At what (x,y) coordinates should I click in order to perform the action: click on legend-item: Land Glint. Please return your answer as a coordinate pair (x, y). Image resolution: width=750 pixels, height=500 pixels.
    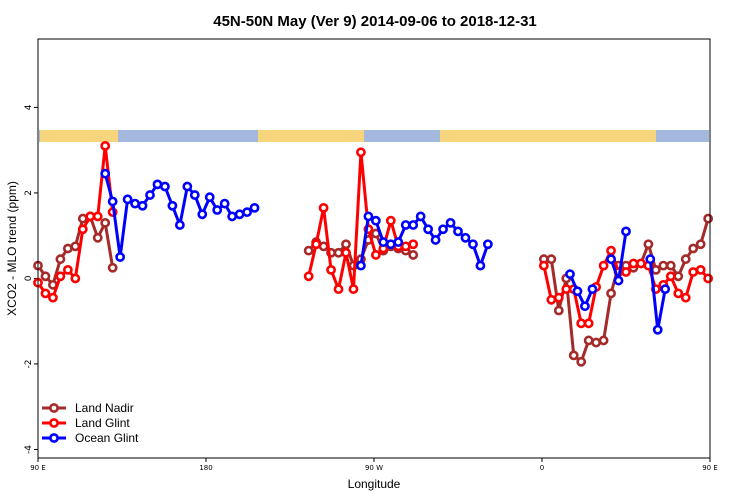
    Looking at the image, I should click on (86, 423).